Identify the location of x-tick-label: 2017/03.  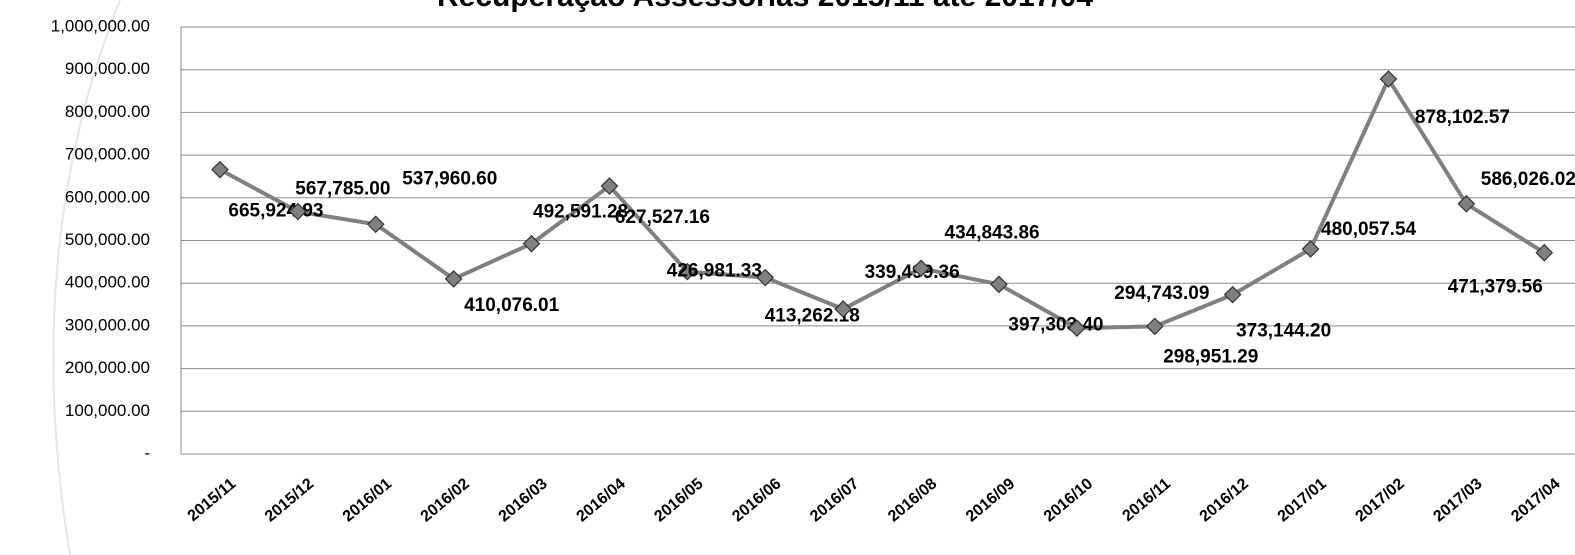
(1457, 500).